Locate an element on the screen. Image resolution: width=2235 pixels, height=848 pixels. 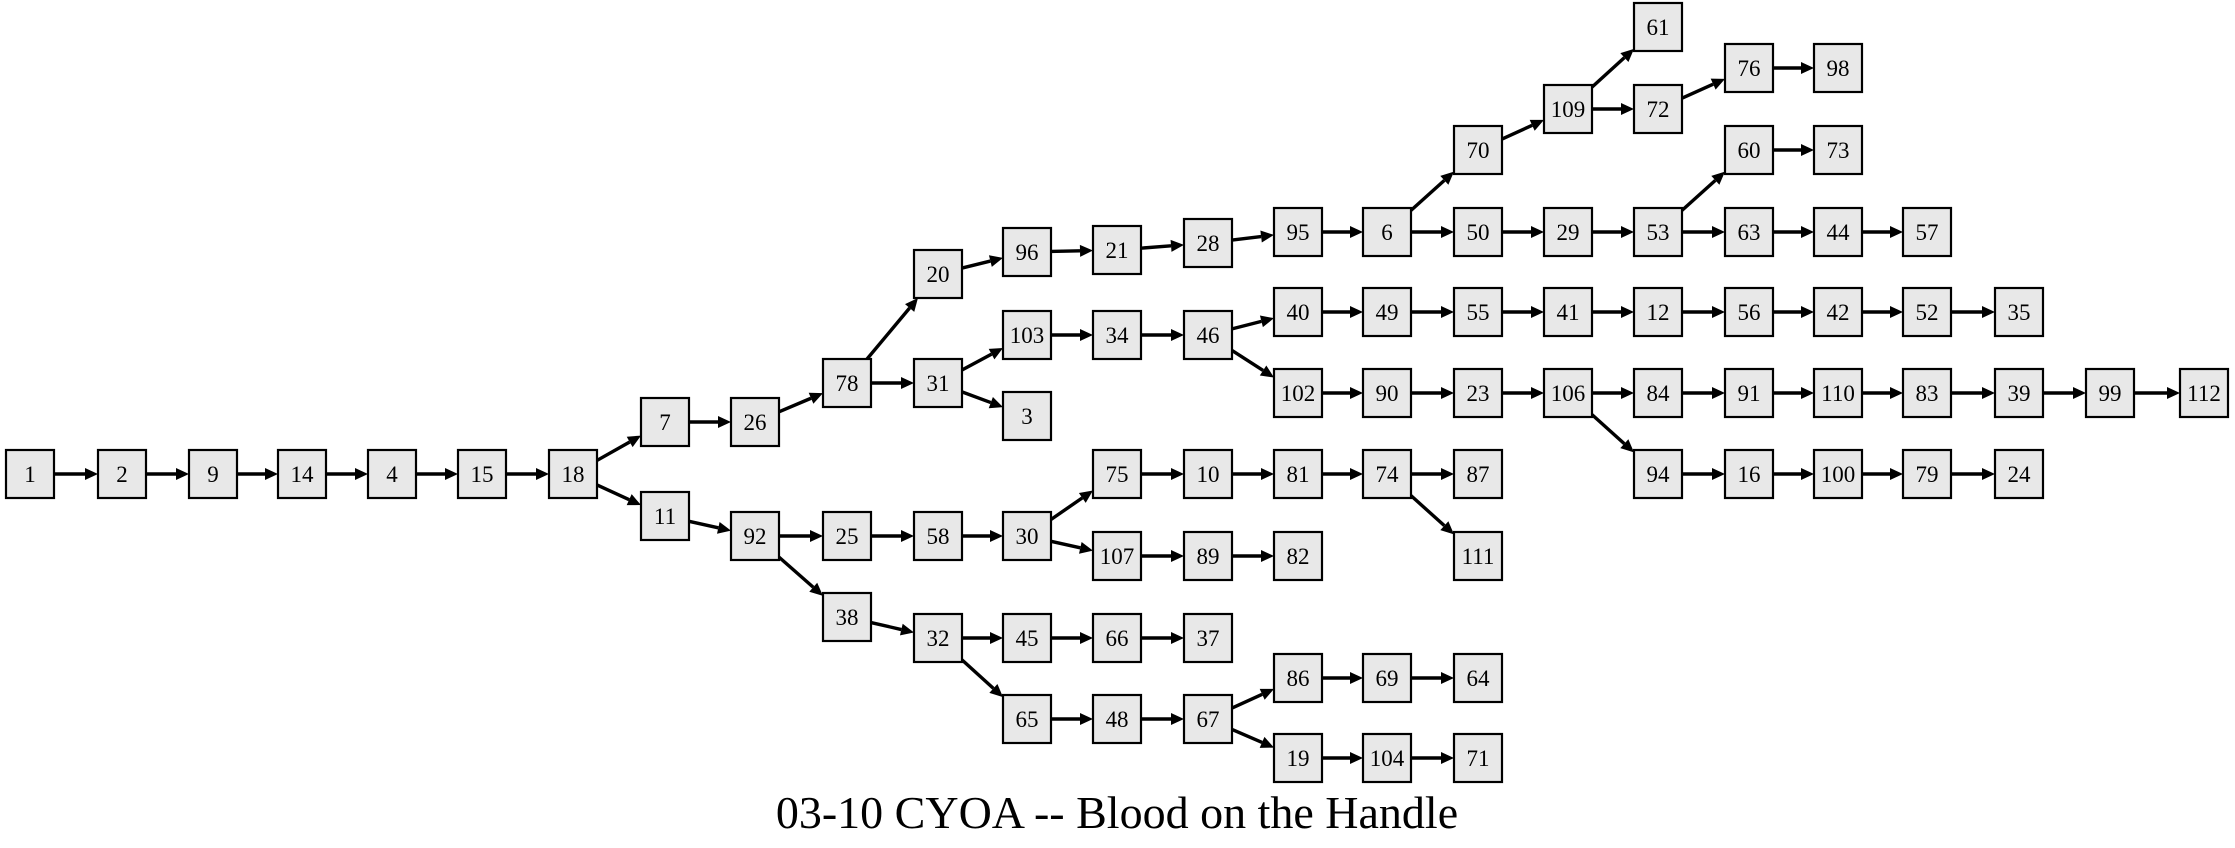
node-74: 74 is located at coordinates (1387, 474).